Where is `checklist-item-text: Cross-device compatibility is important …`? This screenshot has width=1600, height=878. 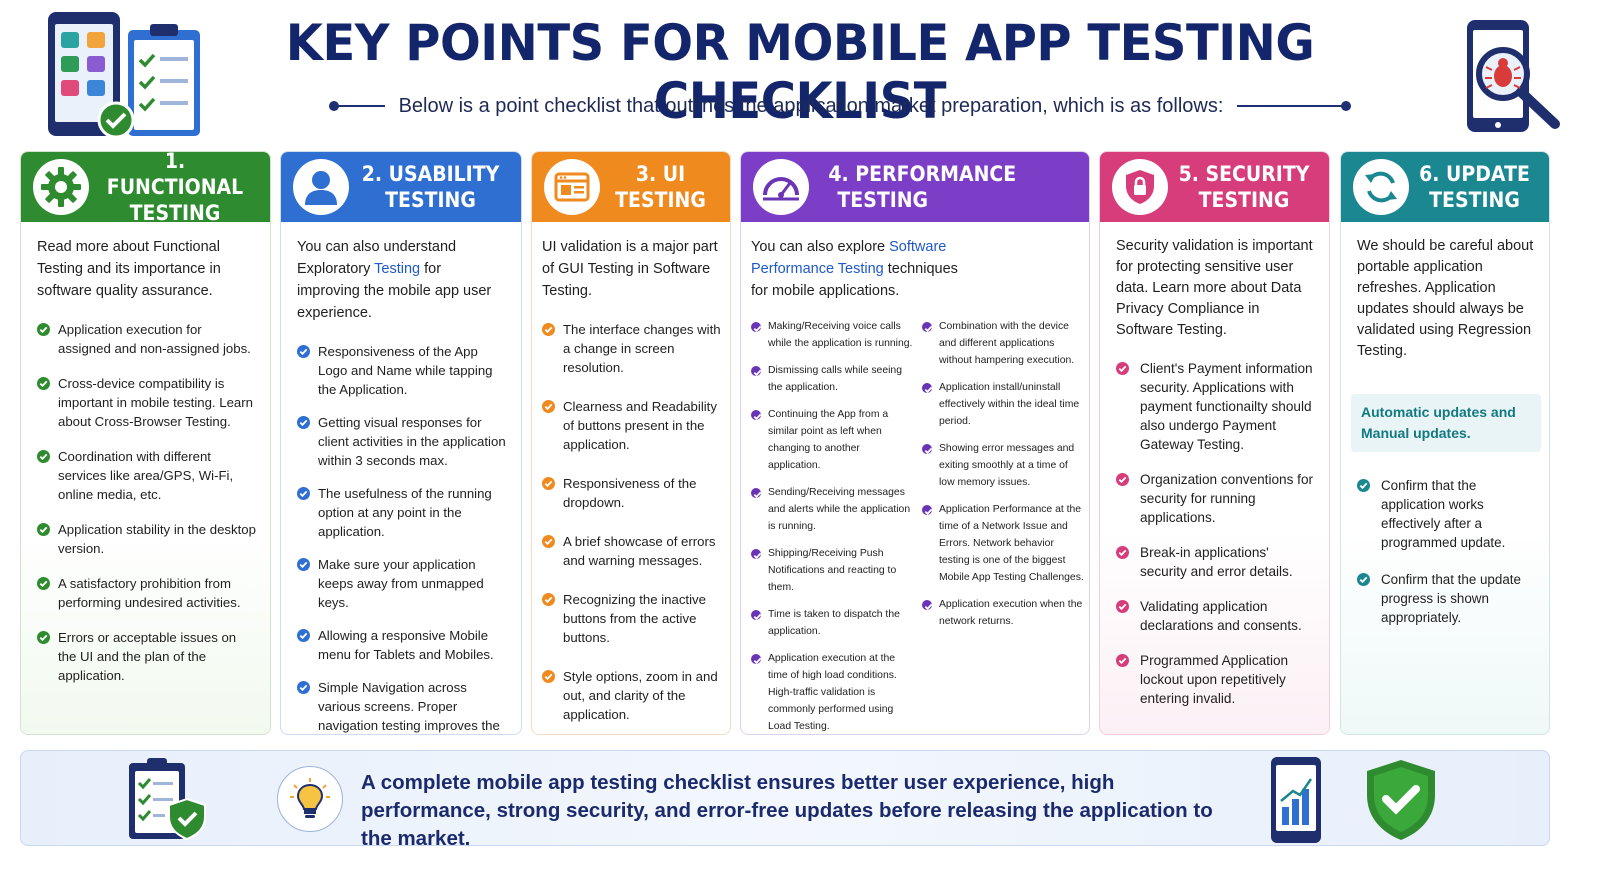 checklist-item-text: Cross-device compatibility is important … is located at coordinates (155, 402).